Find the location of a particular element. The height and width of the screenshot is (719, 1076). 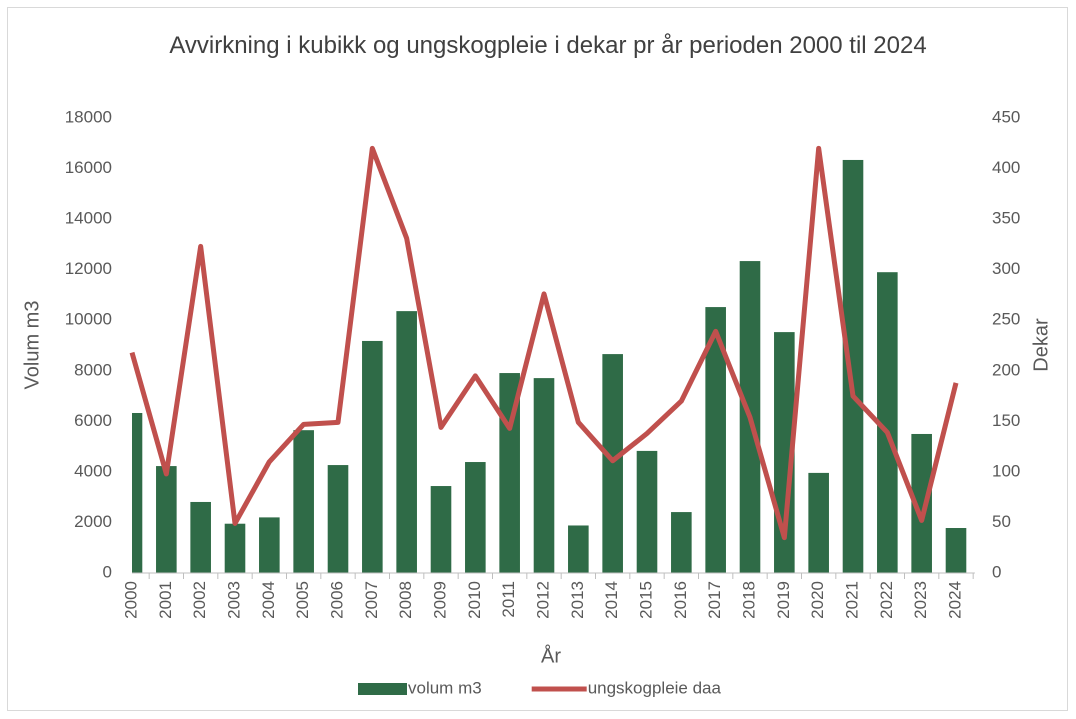

y-tick-label: 2000 is located at coordinates (93, 521).